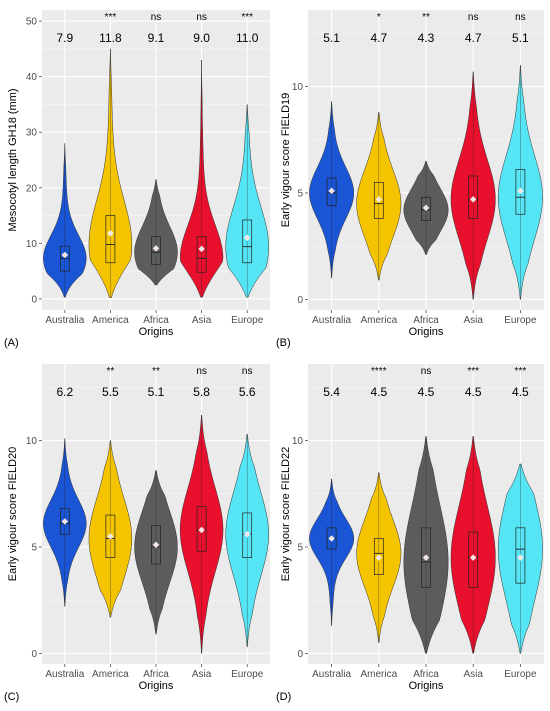 Image resolution: width=550 pixels, height=711 pixels. What do you see at coordinates (64, 38) in the screenshot?
I see `mean-label-australia: 7.9` at bounding box center [64, 38].